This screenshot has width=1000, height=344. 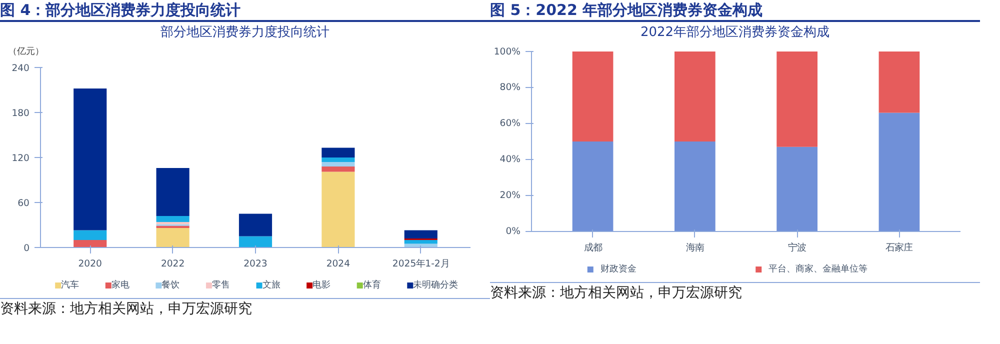 What do you see at coordinates (593, 248) in the screenshot?
I see `x-tick-label: 成都` at bounding box center [593, 248].